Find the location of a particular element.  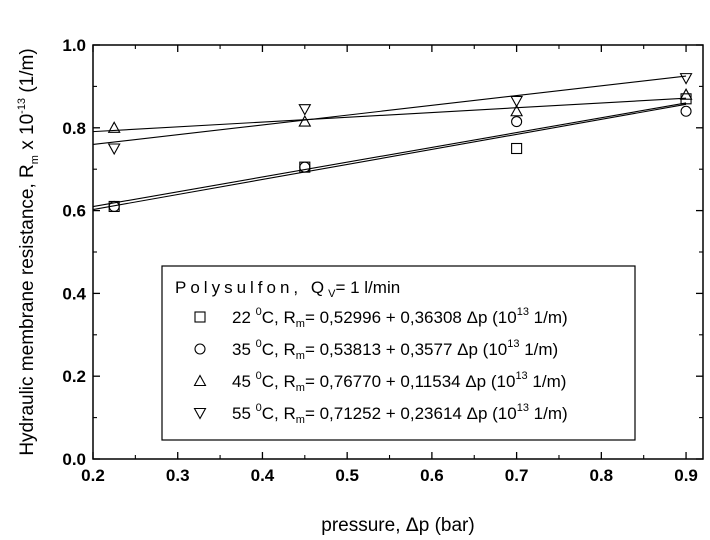

y-tick-label: 0.0 is located at coordinates (74, 459).